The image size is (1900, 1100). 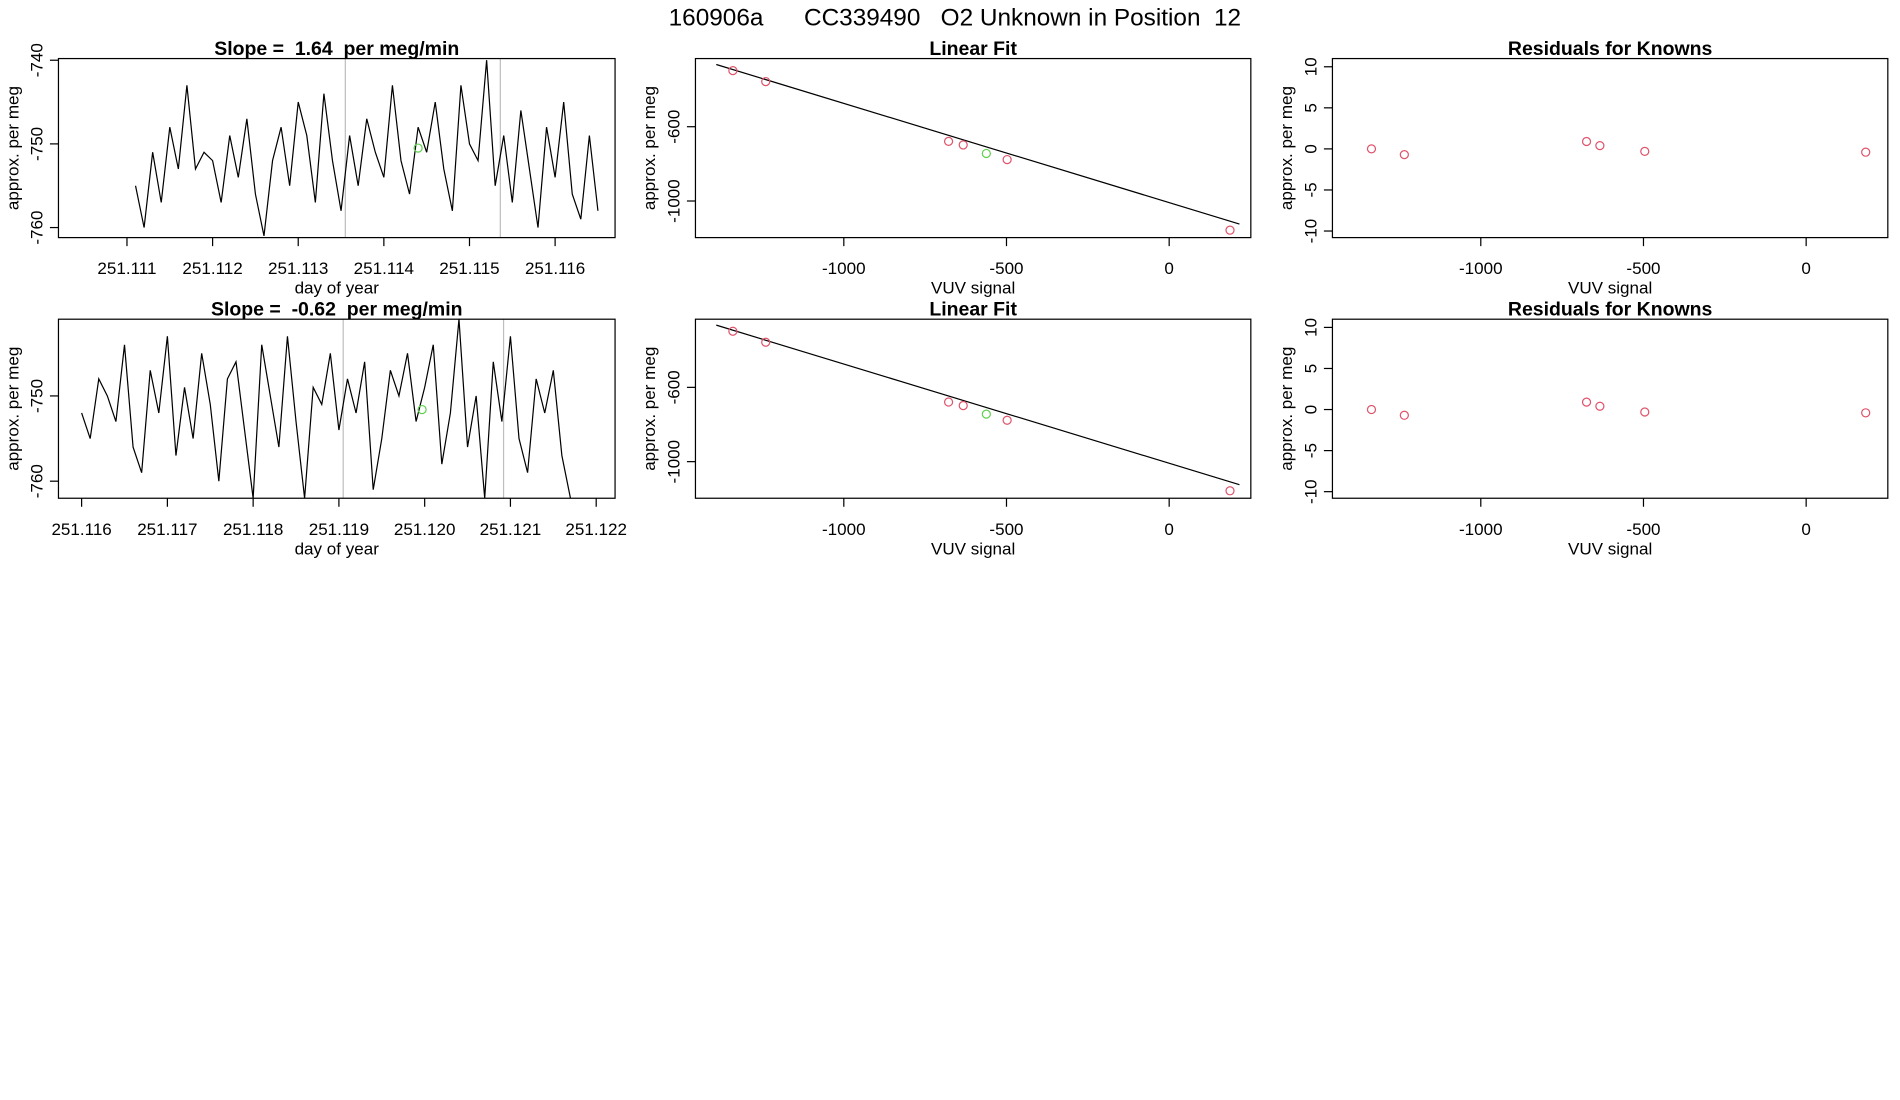 I want to click on x-tick-label: 251.113, so click(x=298, y=268).